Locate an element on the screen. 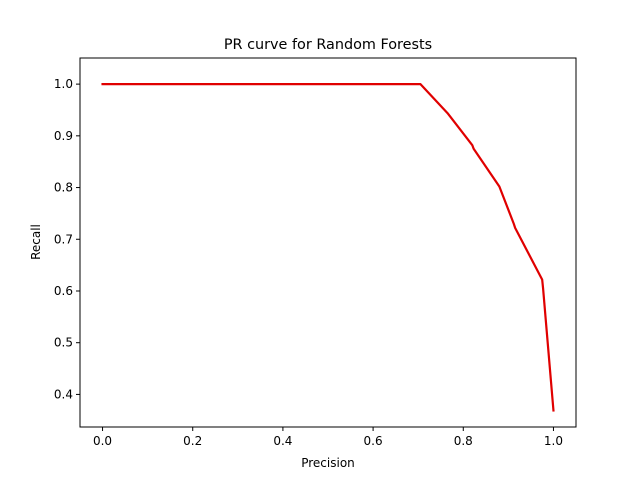  y-tick-label: 0.5 is located at coordinates (63, 343).